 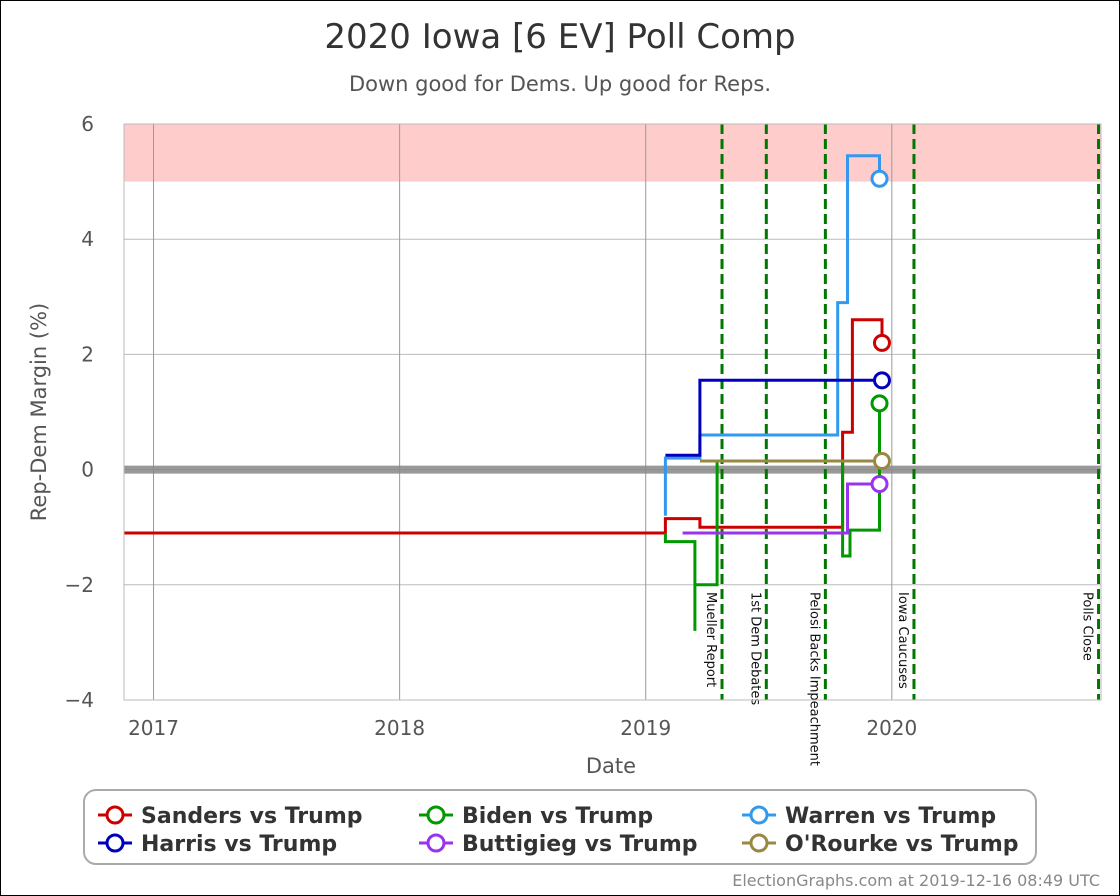 What do you see at coordinates (612, 153) in the screenshot?
I see `rep-shaded-band` at bounding box center [612, 153].